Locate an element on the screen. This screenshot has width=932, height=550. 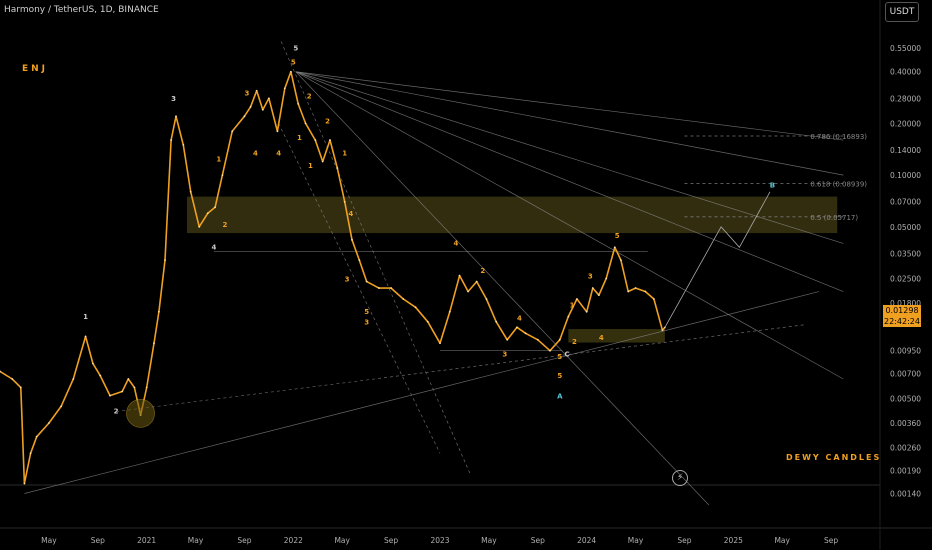
x-tick-label-12: May is located at coordinates (636, 540).